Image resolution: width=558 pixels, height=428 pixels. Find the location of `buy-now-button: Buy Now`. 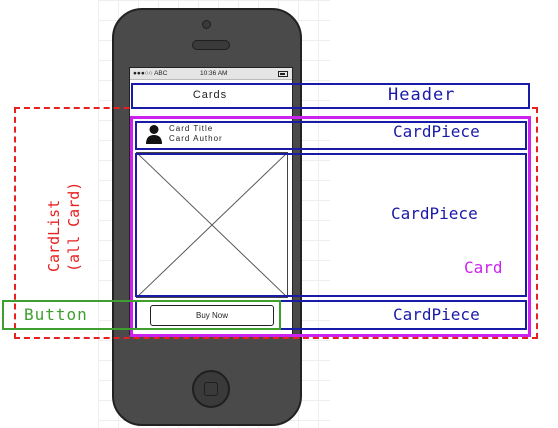

buy-now-button: Buy Now is located at coordinates (212, 315).